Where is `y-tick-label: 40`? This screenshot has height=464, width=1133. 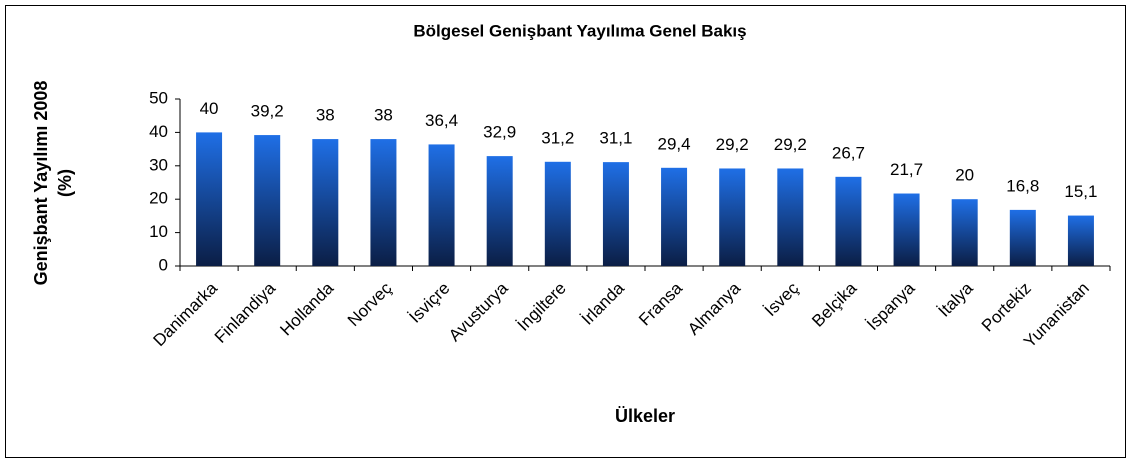
y-tick-label: 40 is located at coordinates (158, 131).